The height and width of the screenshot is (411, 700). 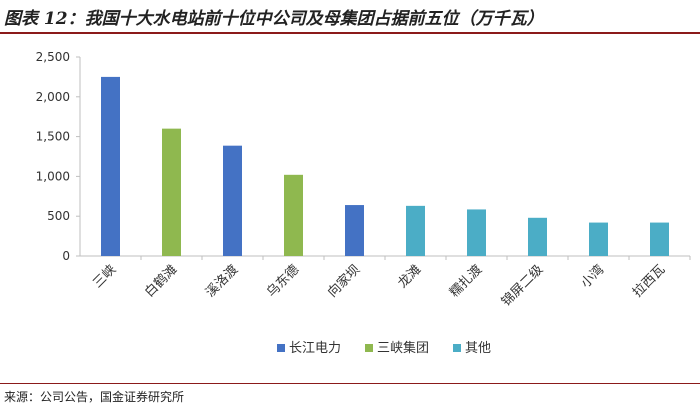 I want to click on footer: 来源：公司公告，国金证券研究所, so click(x=350, y=397).